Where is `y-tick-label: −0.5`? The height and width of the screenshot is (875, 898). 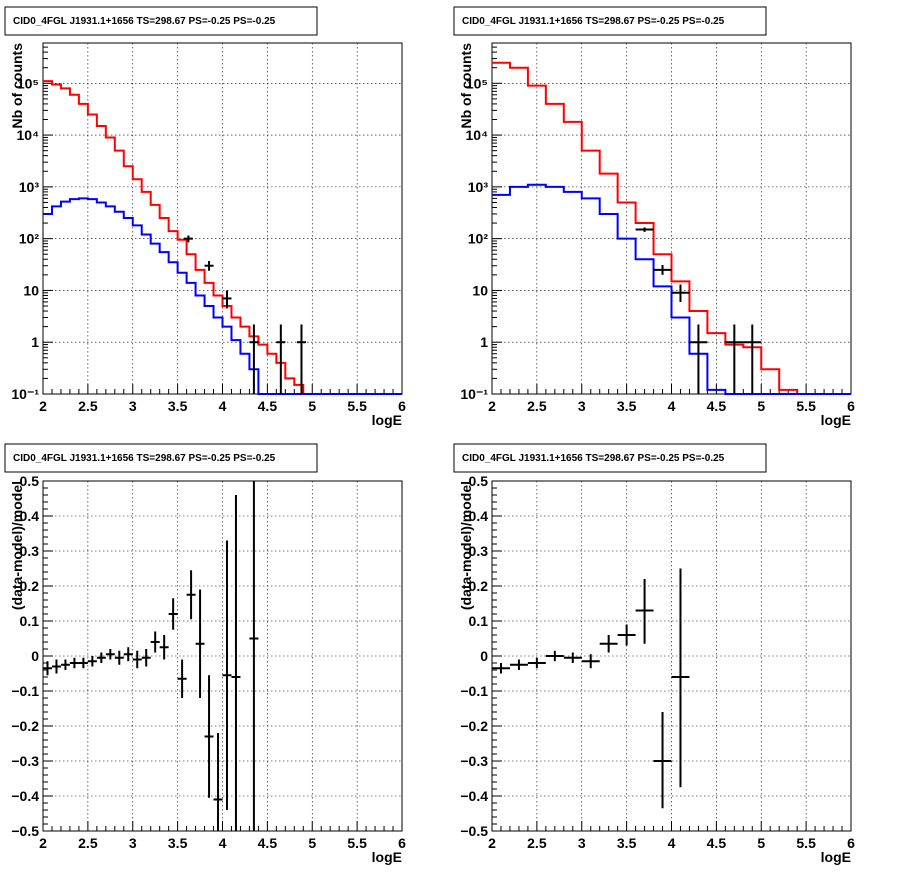
y-tick-label: −0.5 is located at coordinates (474, 831).